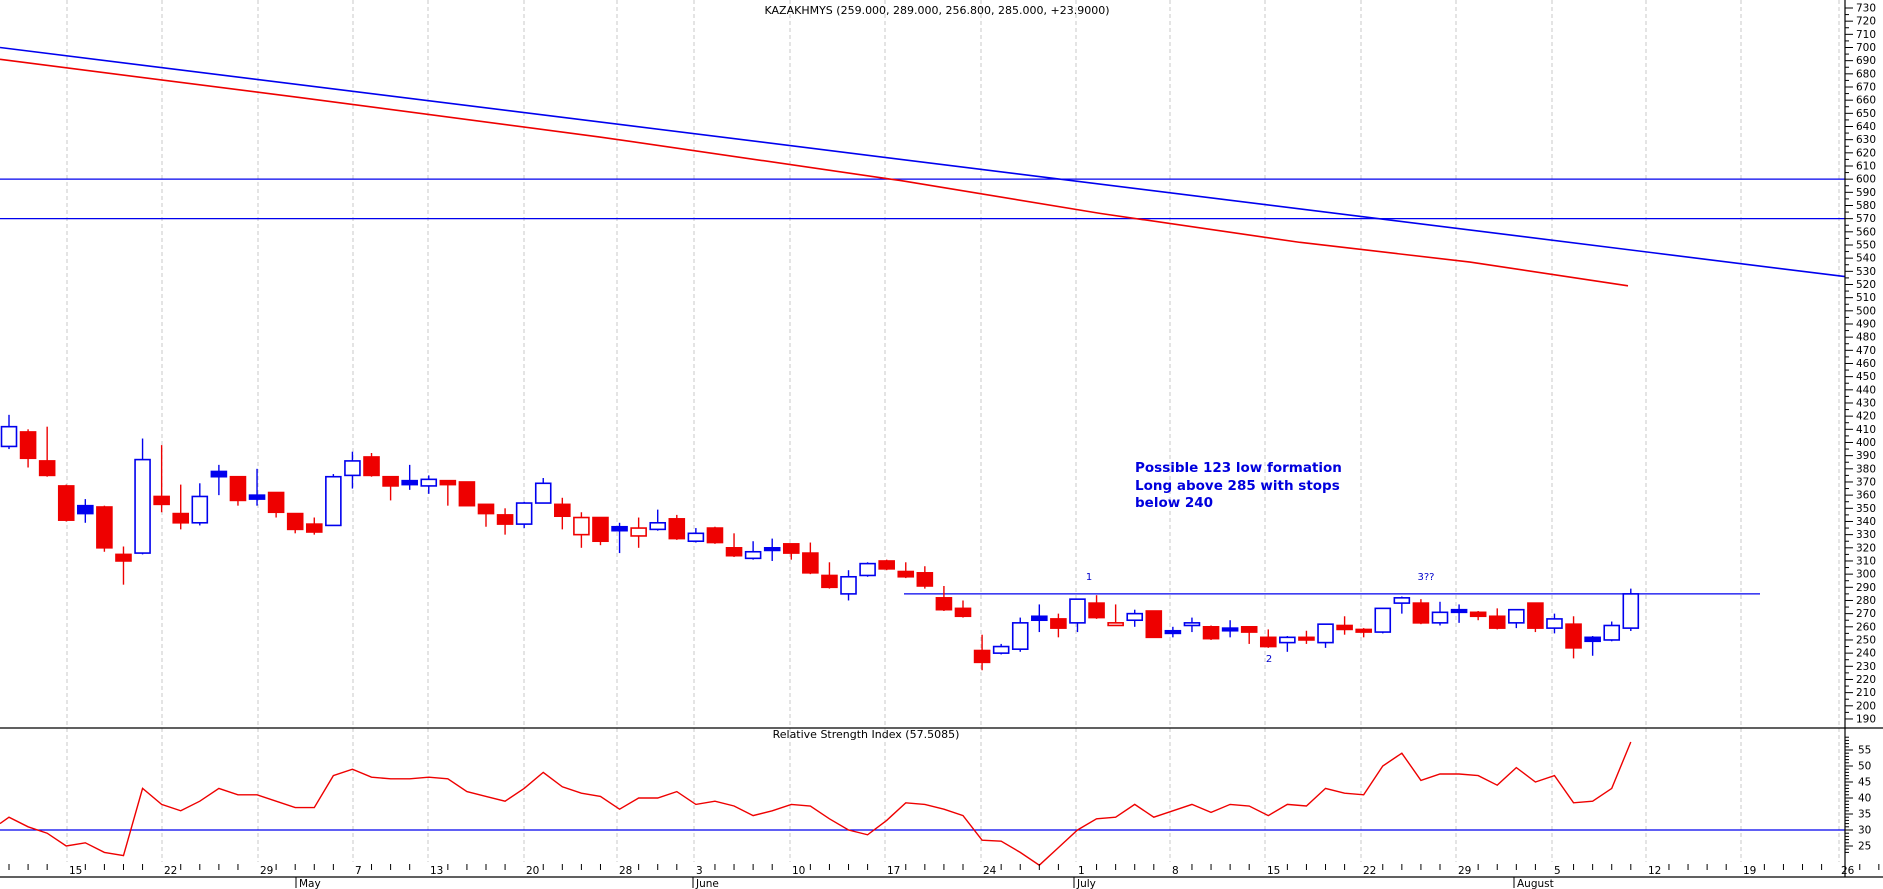 The height and width of the screenshot is (889, 1883). What do you see at coordinates (1426, 577) in the screenshot?
I see `point-label-3: 3??` at bounding box center [1426, 577].